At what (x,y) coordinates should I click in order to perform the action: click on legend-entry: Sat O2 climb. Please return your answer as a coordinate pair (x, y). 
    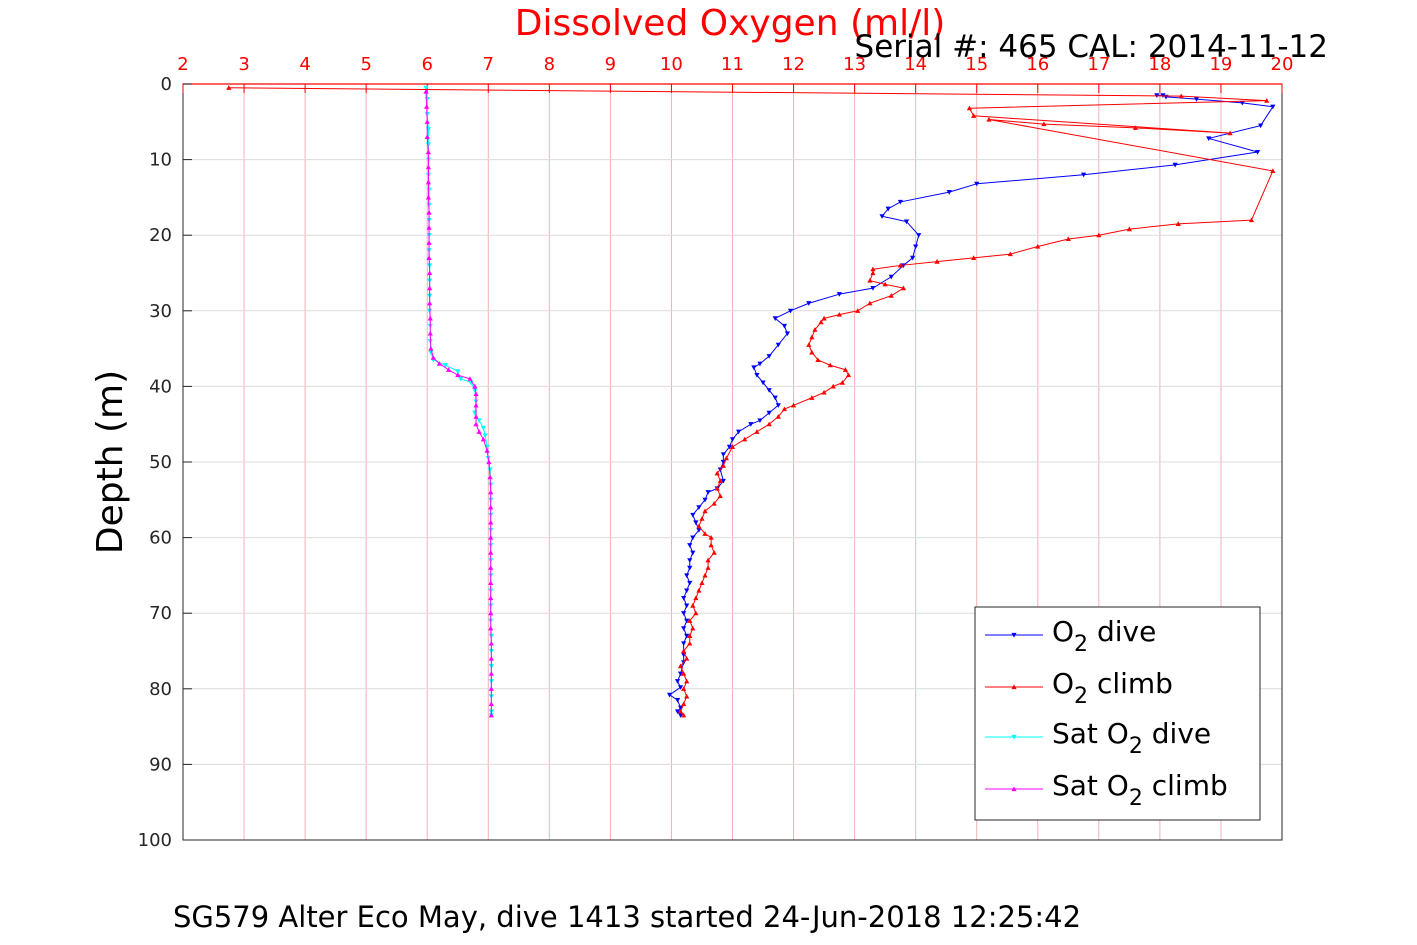
    Looking at the image, I should click on (1106, 790).